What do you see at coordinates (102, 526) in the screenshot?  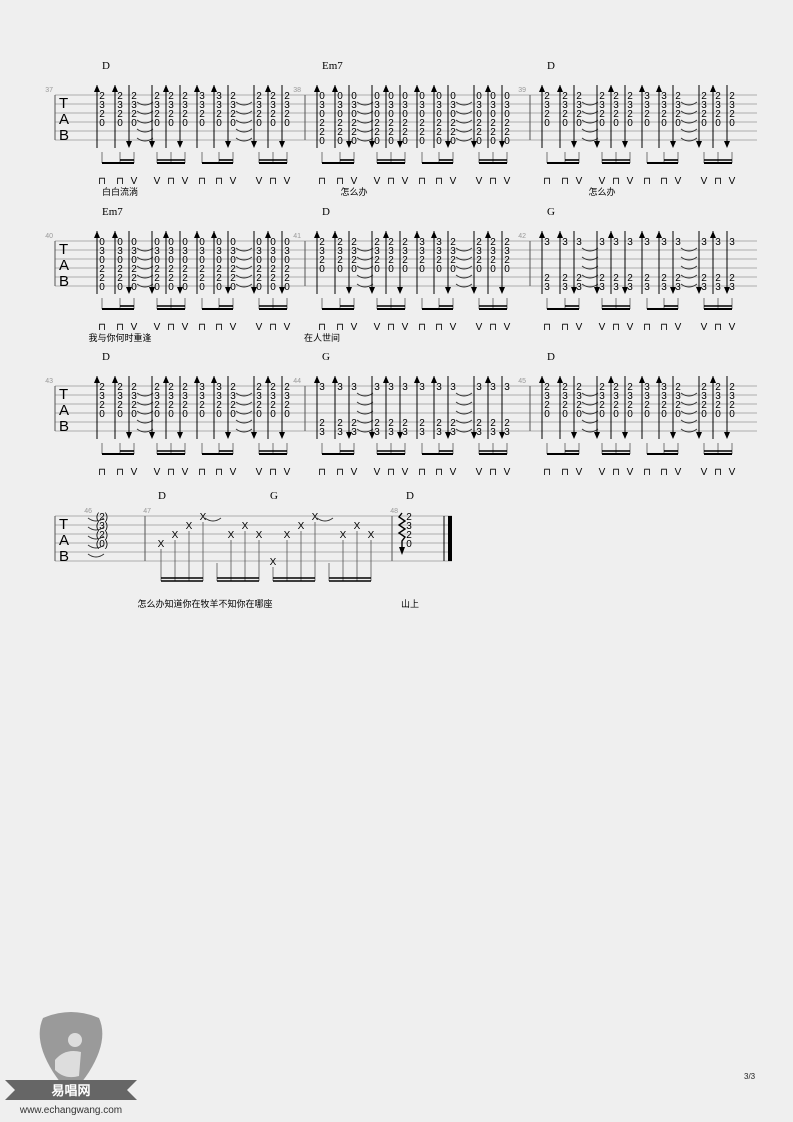 I see `fret-number: (3)` at bounding box center [102, 526].